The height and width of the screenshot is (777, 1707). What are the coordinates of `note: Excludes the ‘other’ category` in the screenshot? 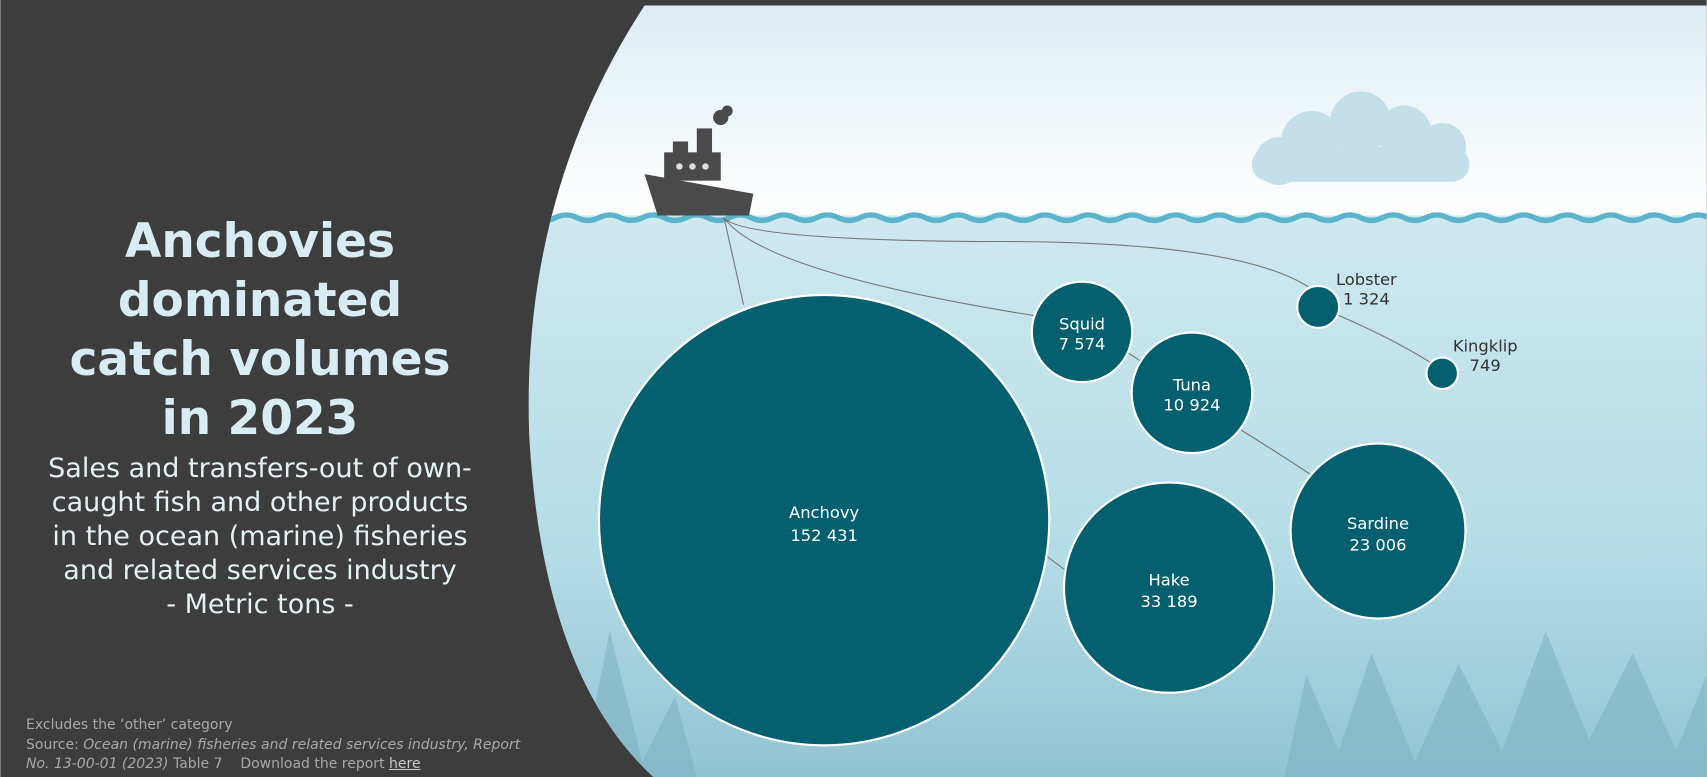 It's located at (129, 725).